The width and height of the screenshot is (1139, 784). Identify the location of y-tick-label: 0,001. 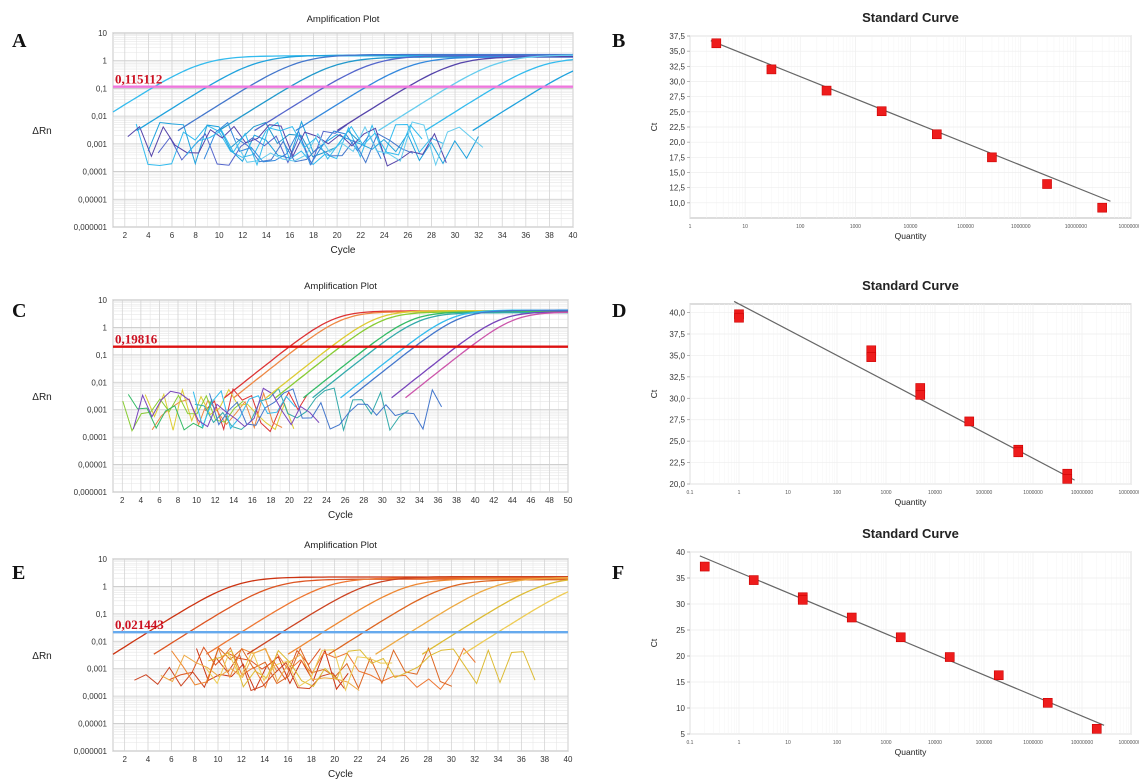
(97, 410).